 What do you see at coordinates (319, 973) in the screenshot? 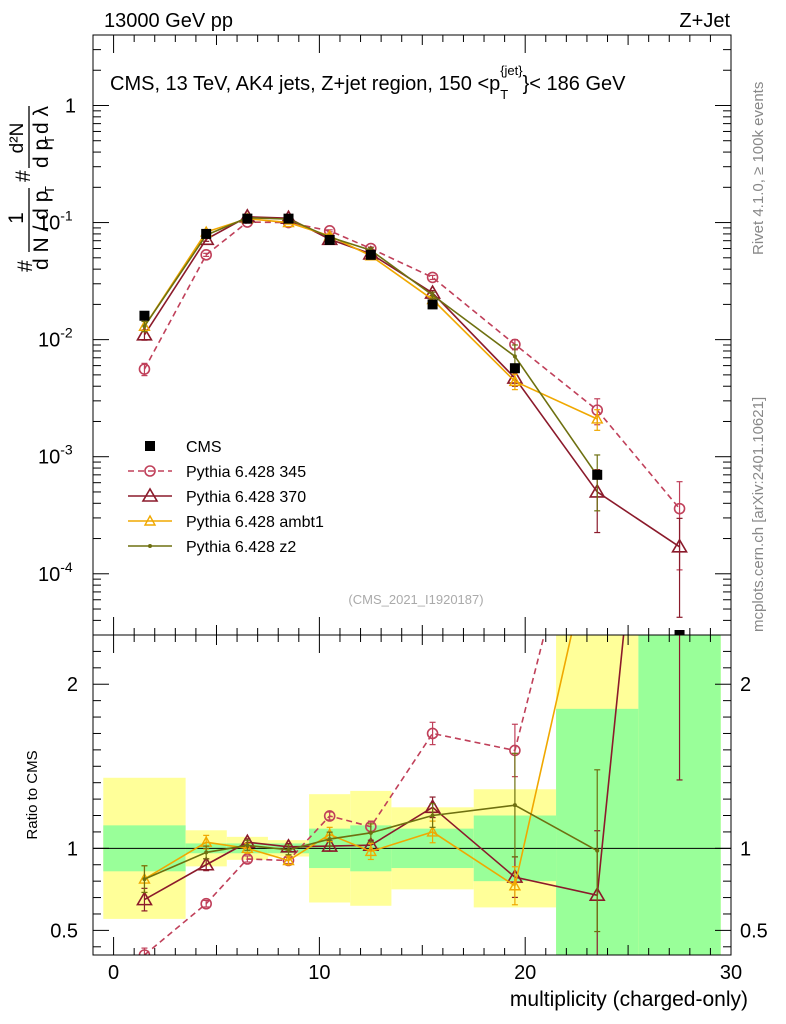
I see `x-tick-label: 10` at bounding box center [319, 973].